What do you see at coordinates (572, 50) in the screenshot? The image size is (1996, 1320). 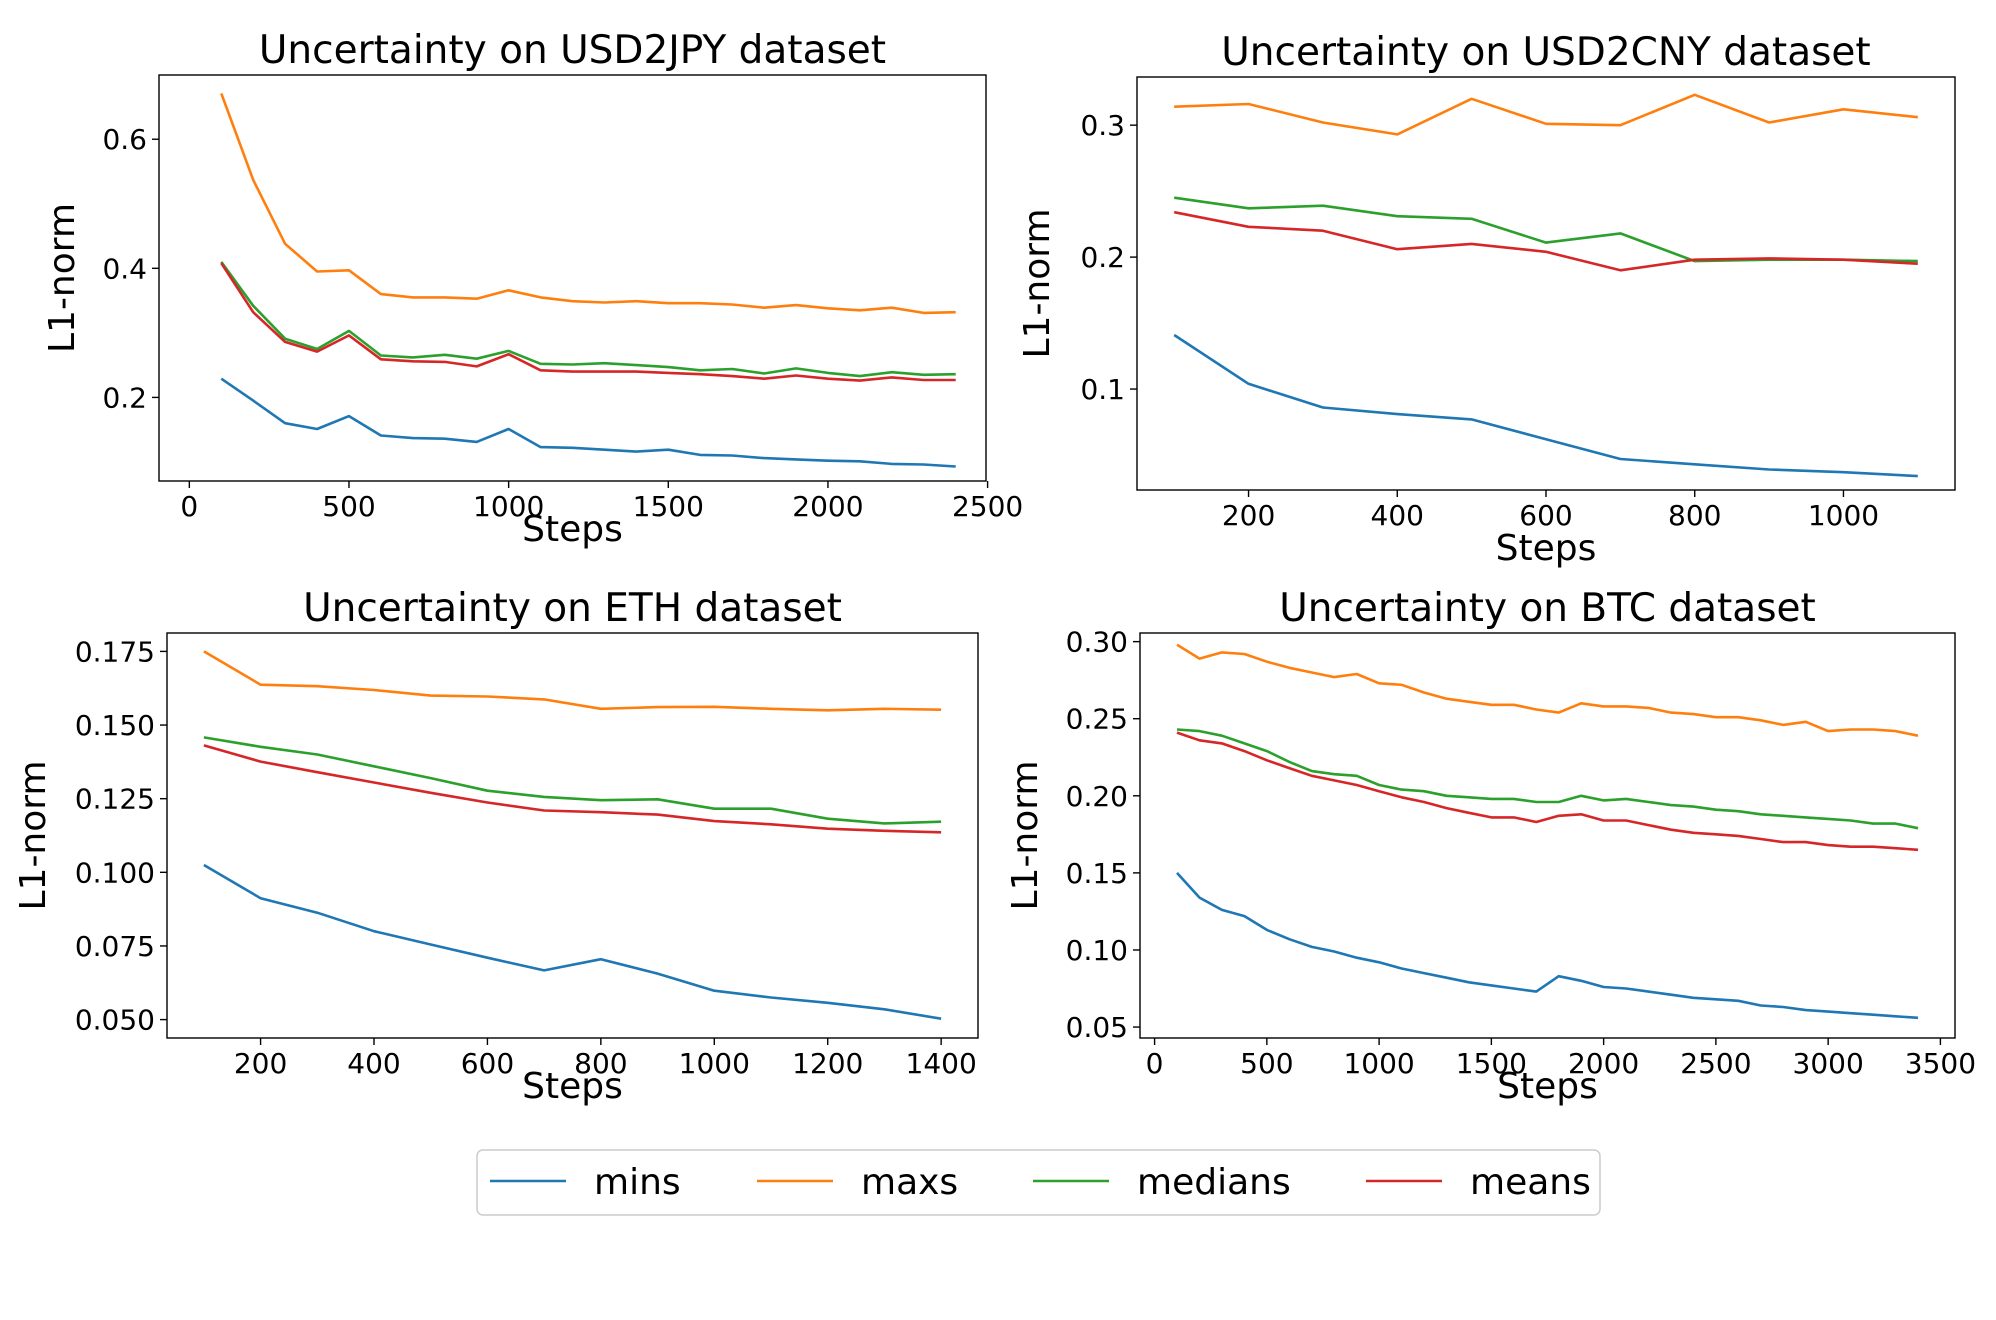 I see `chart-title: Uncertainty on USD2JPY dataset` at bounding box center [572, 50].